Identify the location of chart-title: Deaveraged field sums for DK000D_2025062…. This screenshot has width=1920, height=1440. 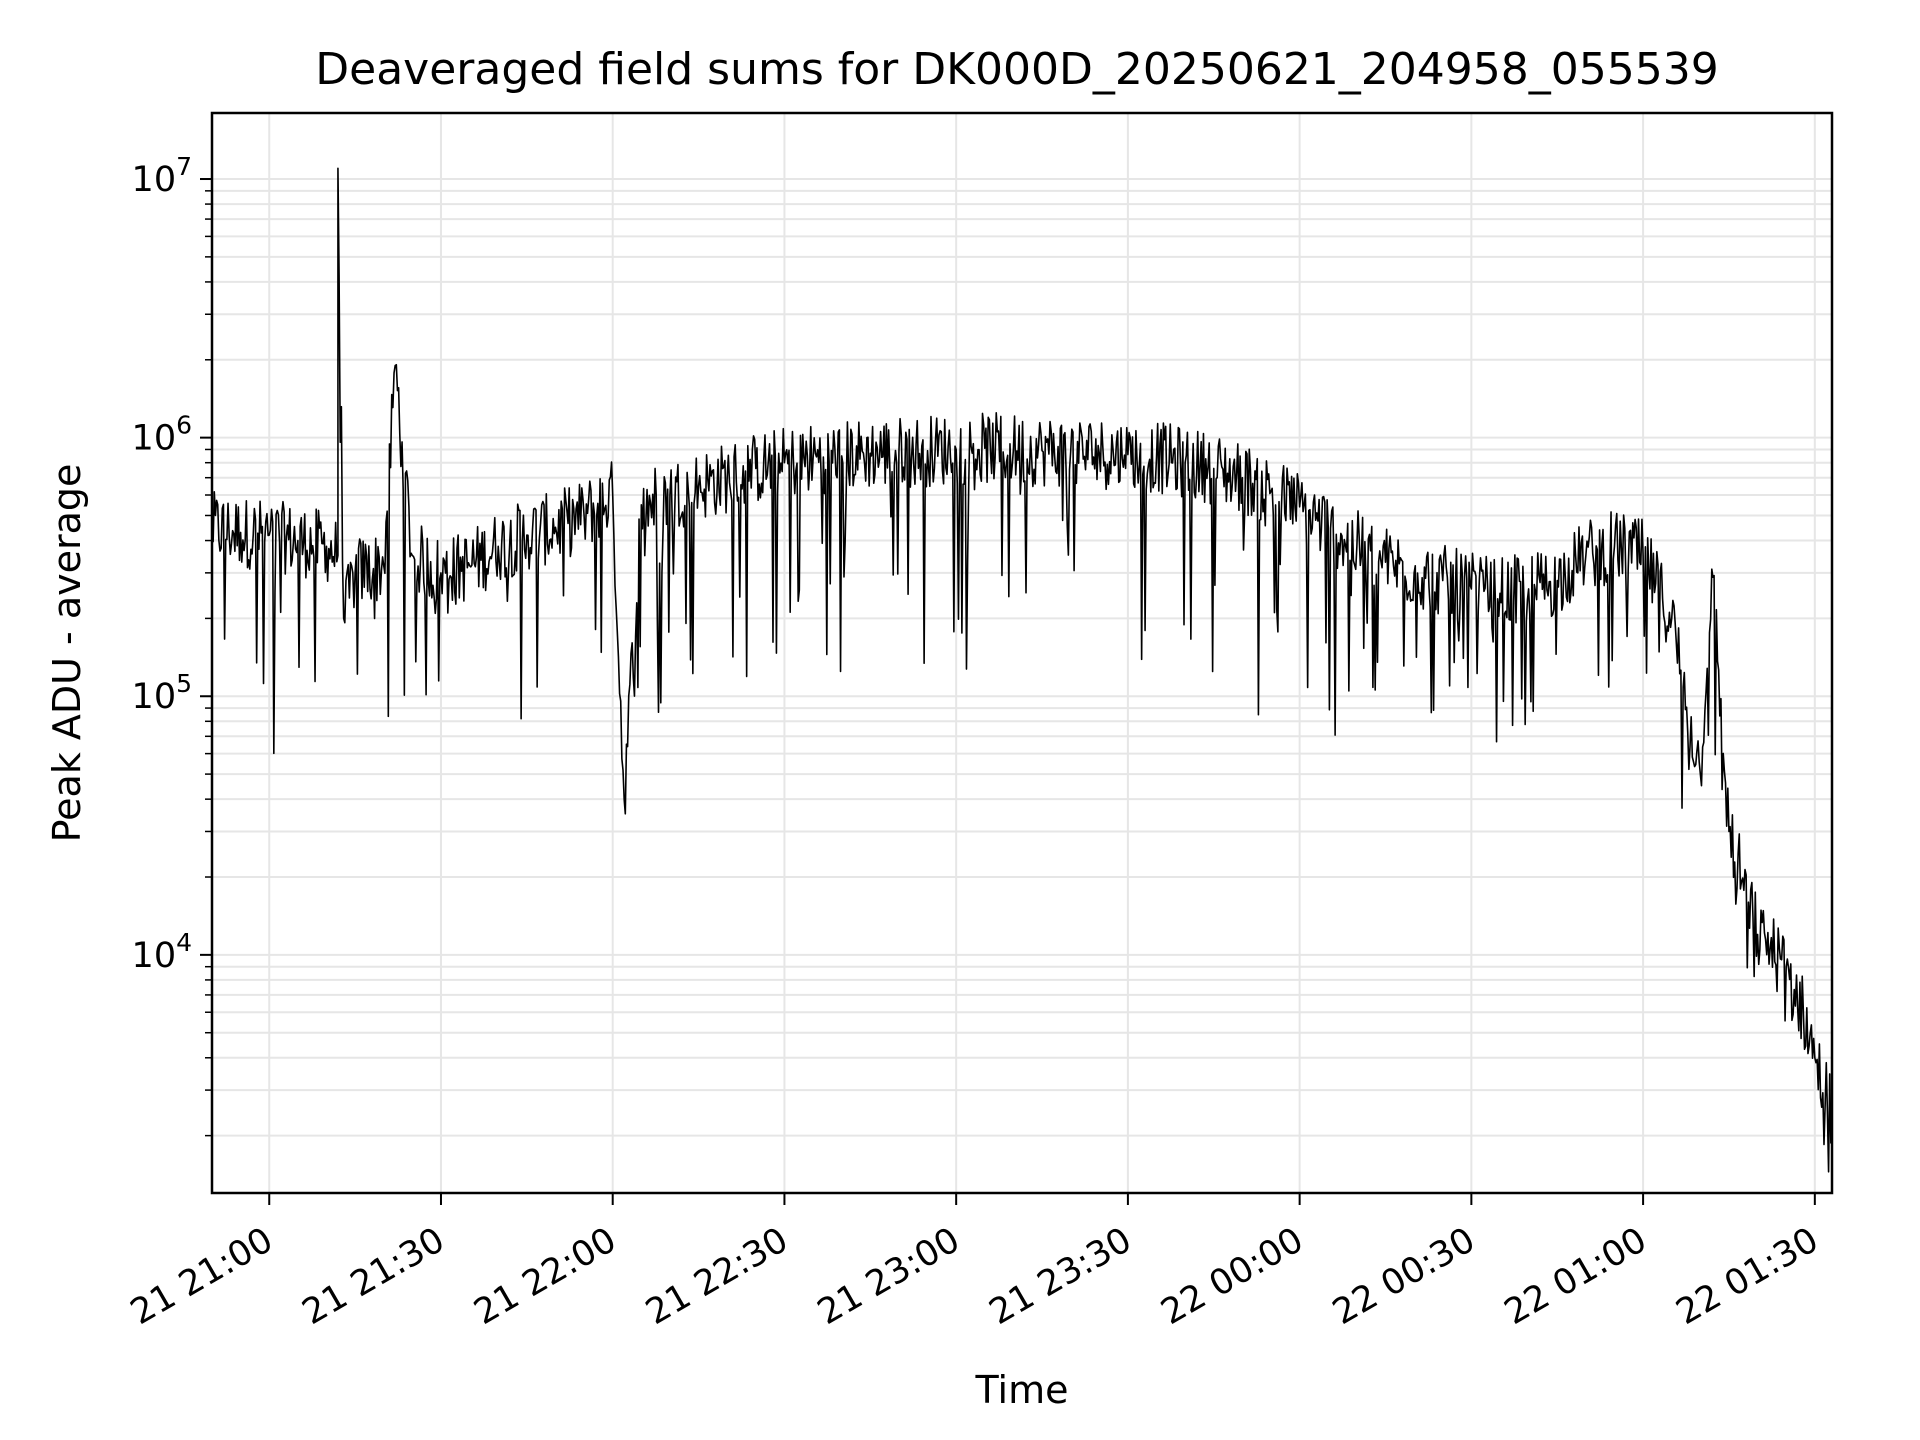
(1016, 69).